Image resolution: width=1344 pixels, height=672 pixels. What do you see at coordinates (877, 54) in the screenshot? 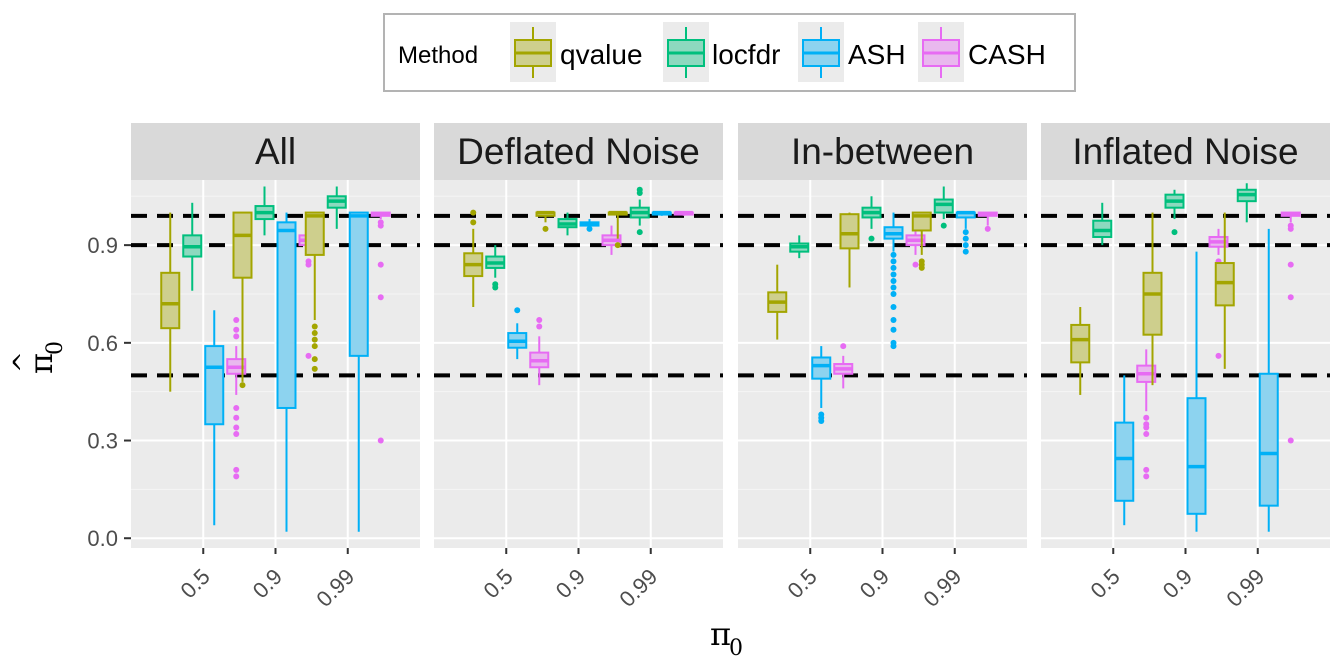
I see `legend-label: ASH` at bounding box center [877, 54].